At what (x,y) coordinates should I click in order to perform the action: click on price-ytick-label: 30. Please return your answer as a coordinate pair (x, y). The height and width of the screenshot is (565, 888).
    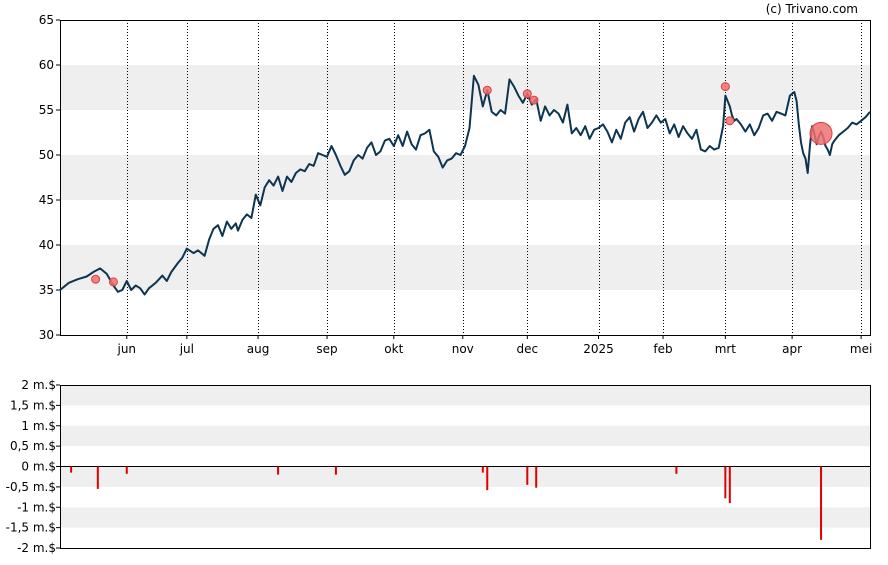
    Looking at the image, I should click on (46, 335).